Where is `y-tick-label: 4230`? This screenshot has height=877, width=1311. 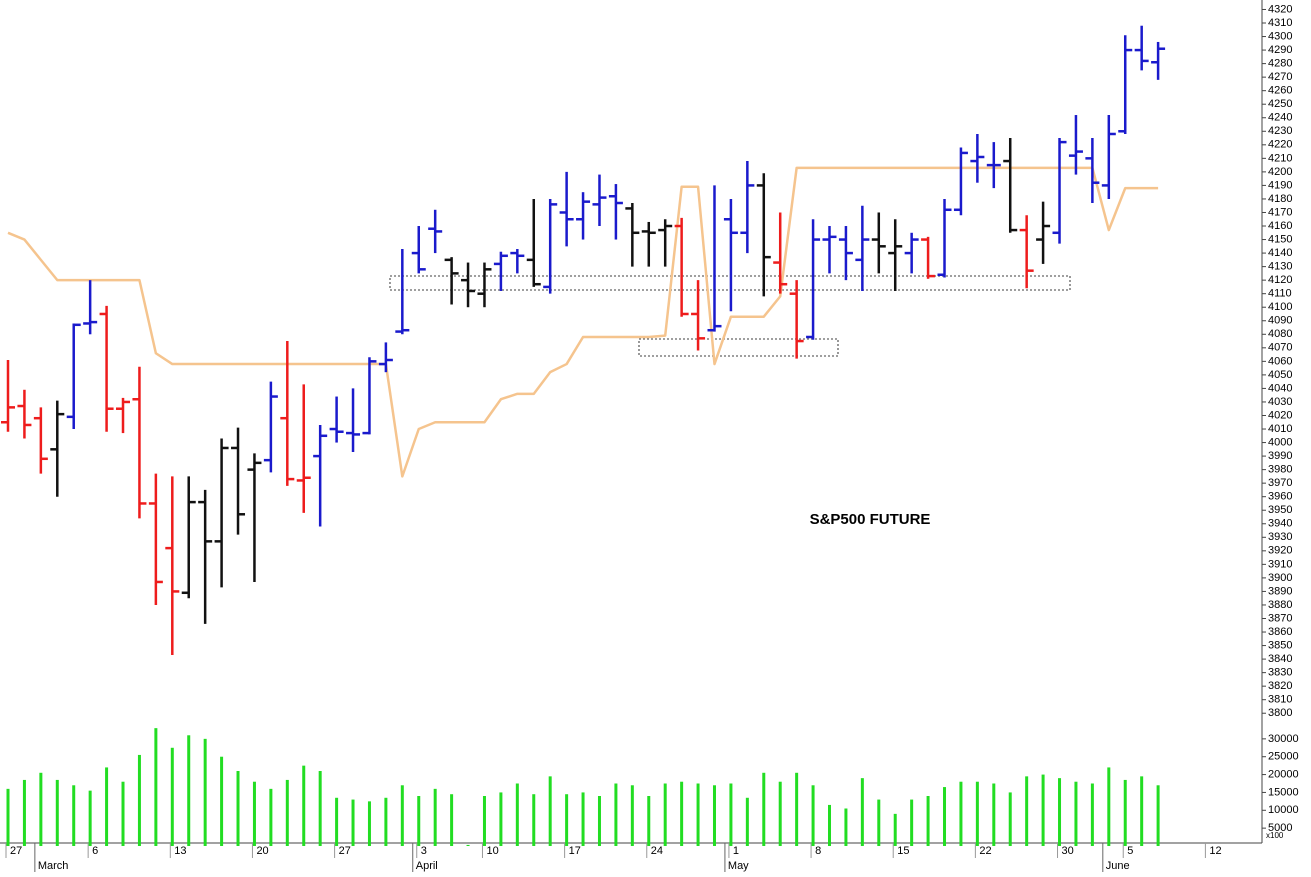 y-tick-label: 4230 is located at coordinates (1280, 131).